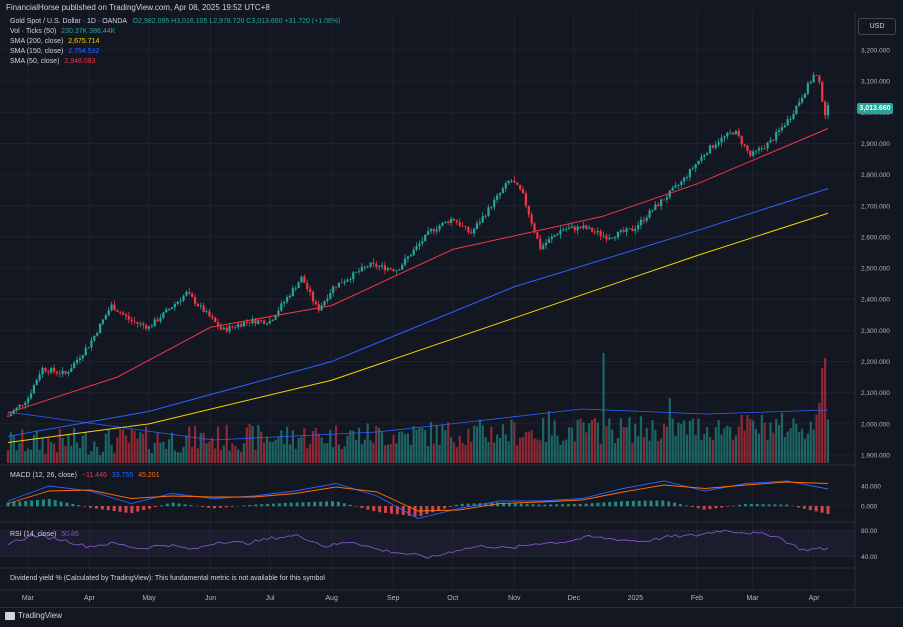 Image resolution: width=903 pixels, height=627 pixels. I want to click on time-tick-label: May, so click(149, 598).